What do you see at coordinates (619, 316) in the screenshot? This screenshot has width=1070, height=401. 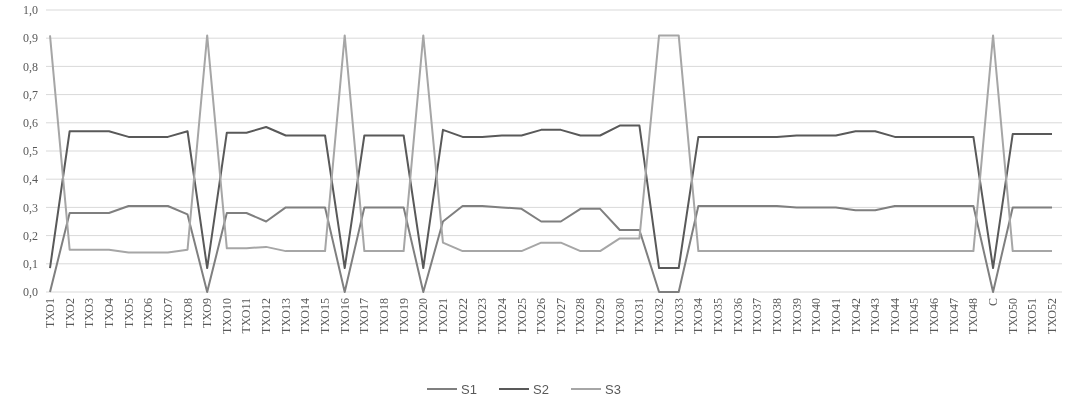 I see `x-tick-label: ТХО30` at bounding box center [619, 316].